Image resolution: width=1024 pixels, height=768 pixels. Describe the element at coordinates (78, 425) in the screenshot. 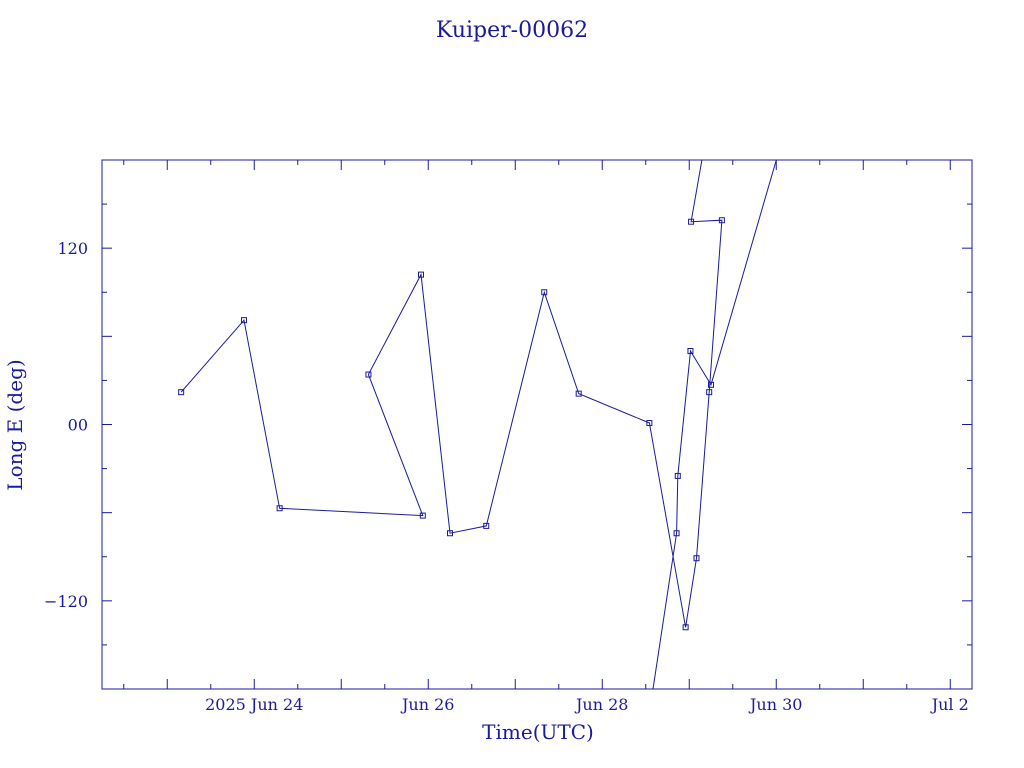

I see `y-tick-label: 00` at that location.